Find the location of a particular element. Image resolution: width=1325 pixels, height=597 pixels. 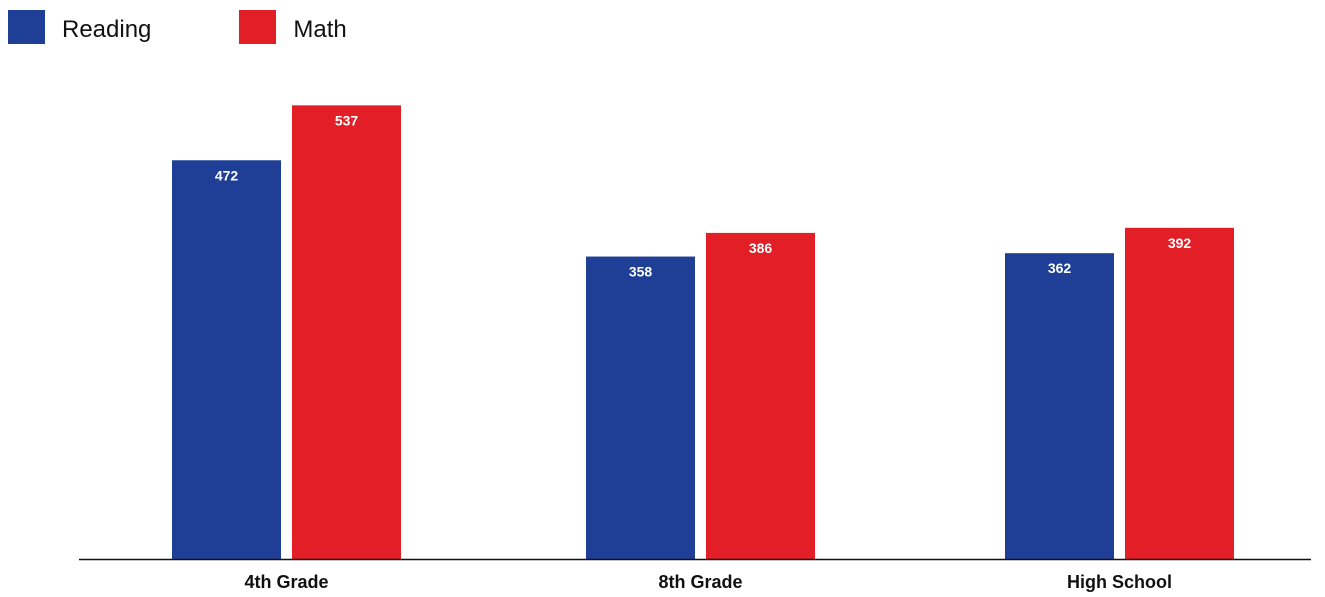

bar-reading-4th-grade is located at coordinates (226, 359).